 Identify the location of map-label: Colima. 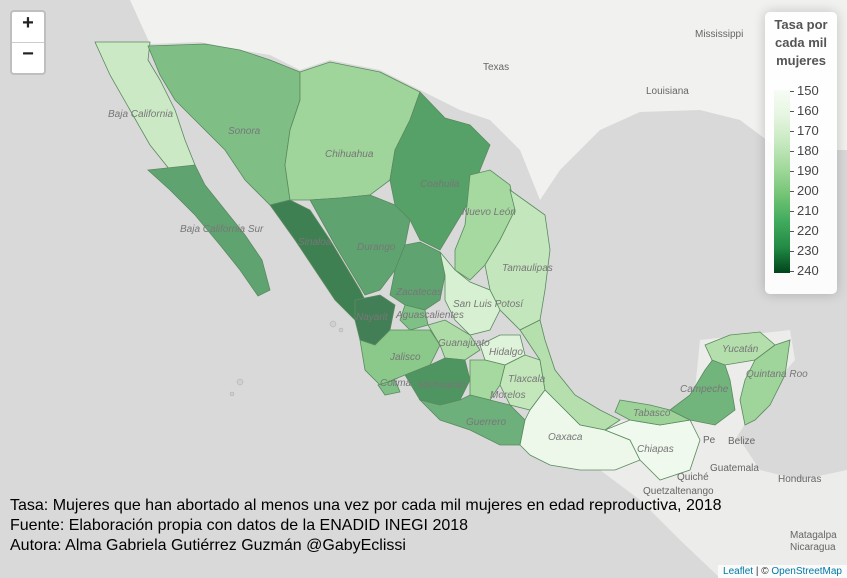
(396, 383).